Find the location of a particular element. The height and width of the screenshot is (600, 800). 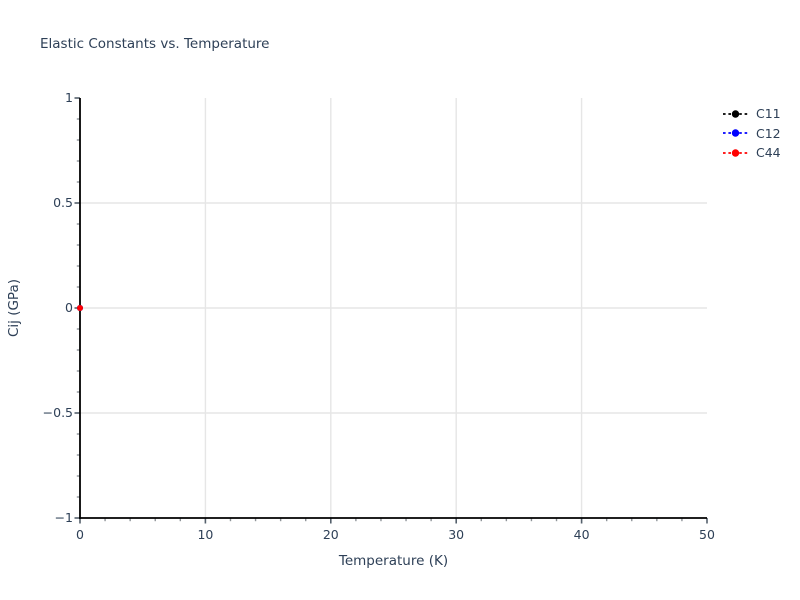

x-axis-title: Temperature (K) is located at coordinates (393, 561).